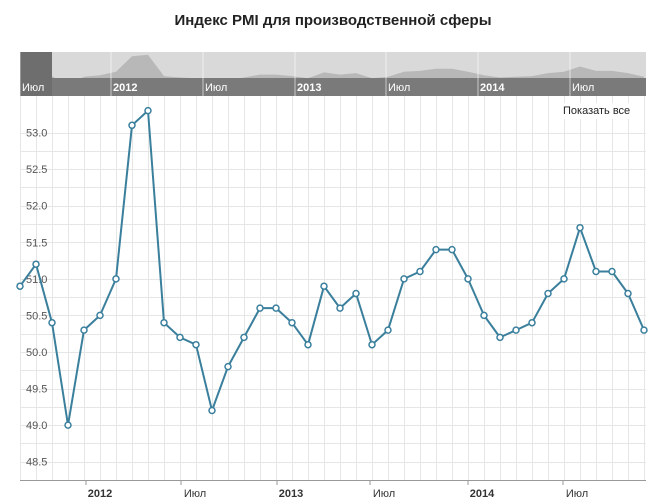  What do you see at coordinates (332, 74) in the screenshot?
I see `navigator: Июл 2012 Июл 2013 Июл 2014 Июл` at bounding box center [332, 74].